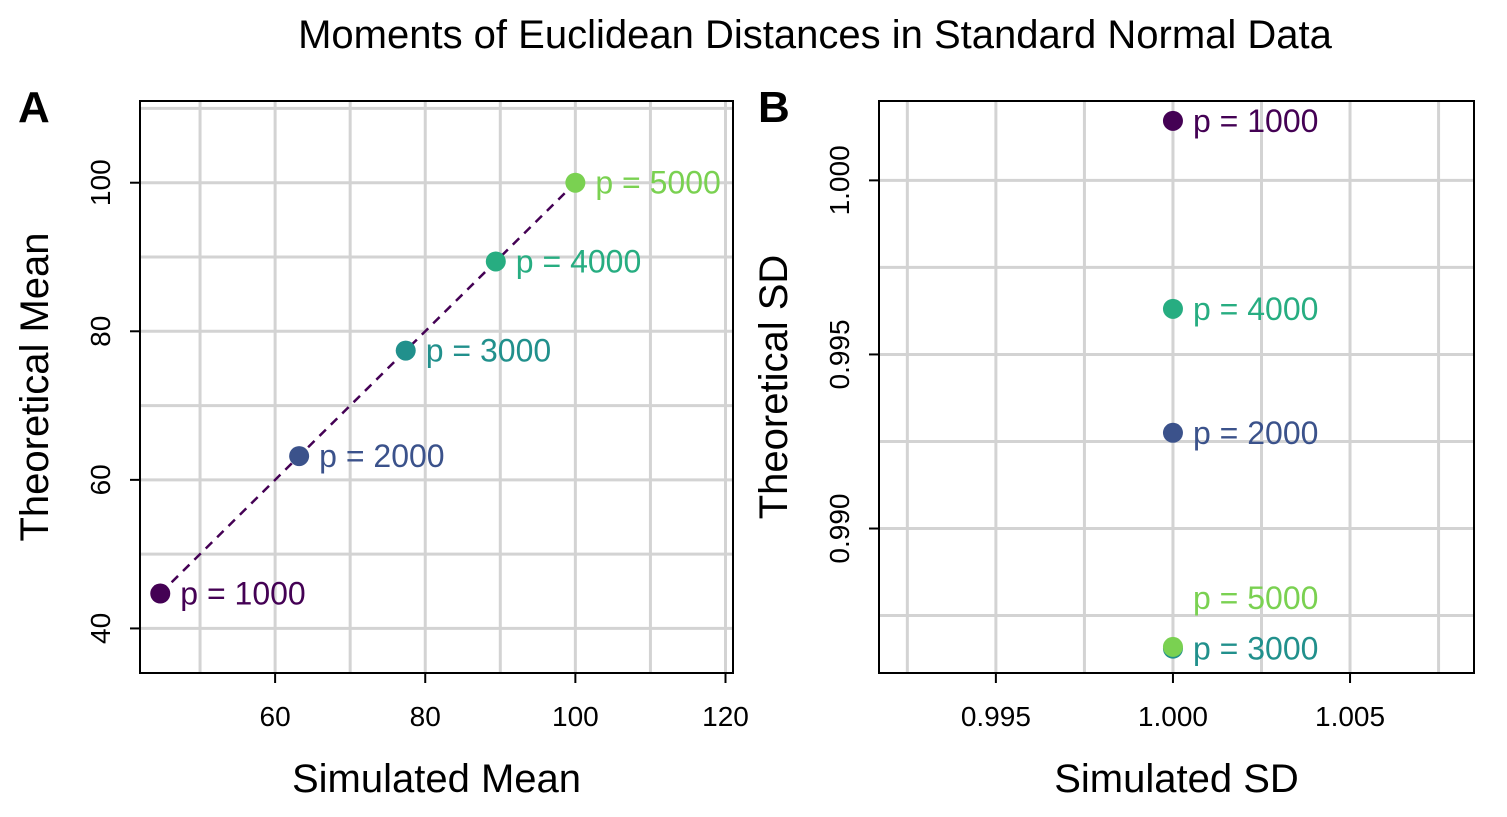 This screenshot has width=1507, height=817. What do you see at coordinates (34, 107) in the screenshot?
I see `panel-a-tag: A` at bounding box center [34, 107].